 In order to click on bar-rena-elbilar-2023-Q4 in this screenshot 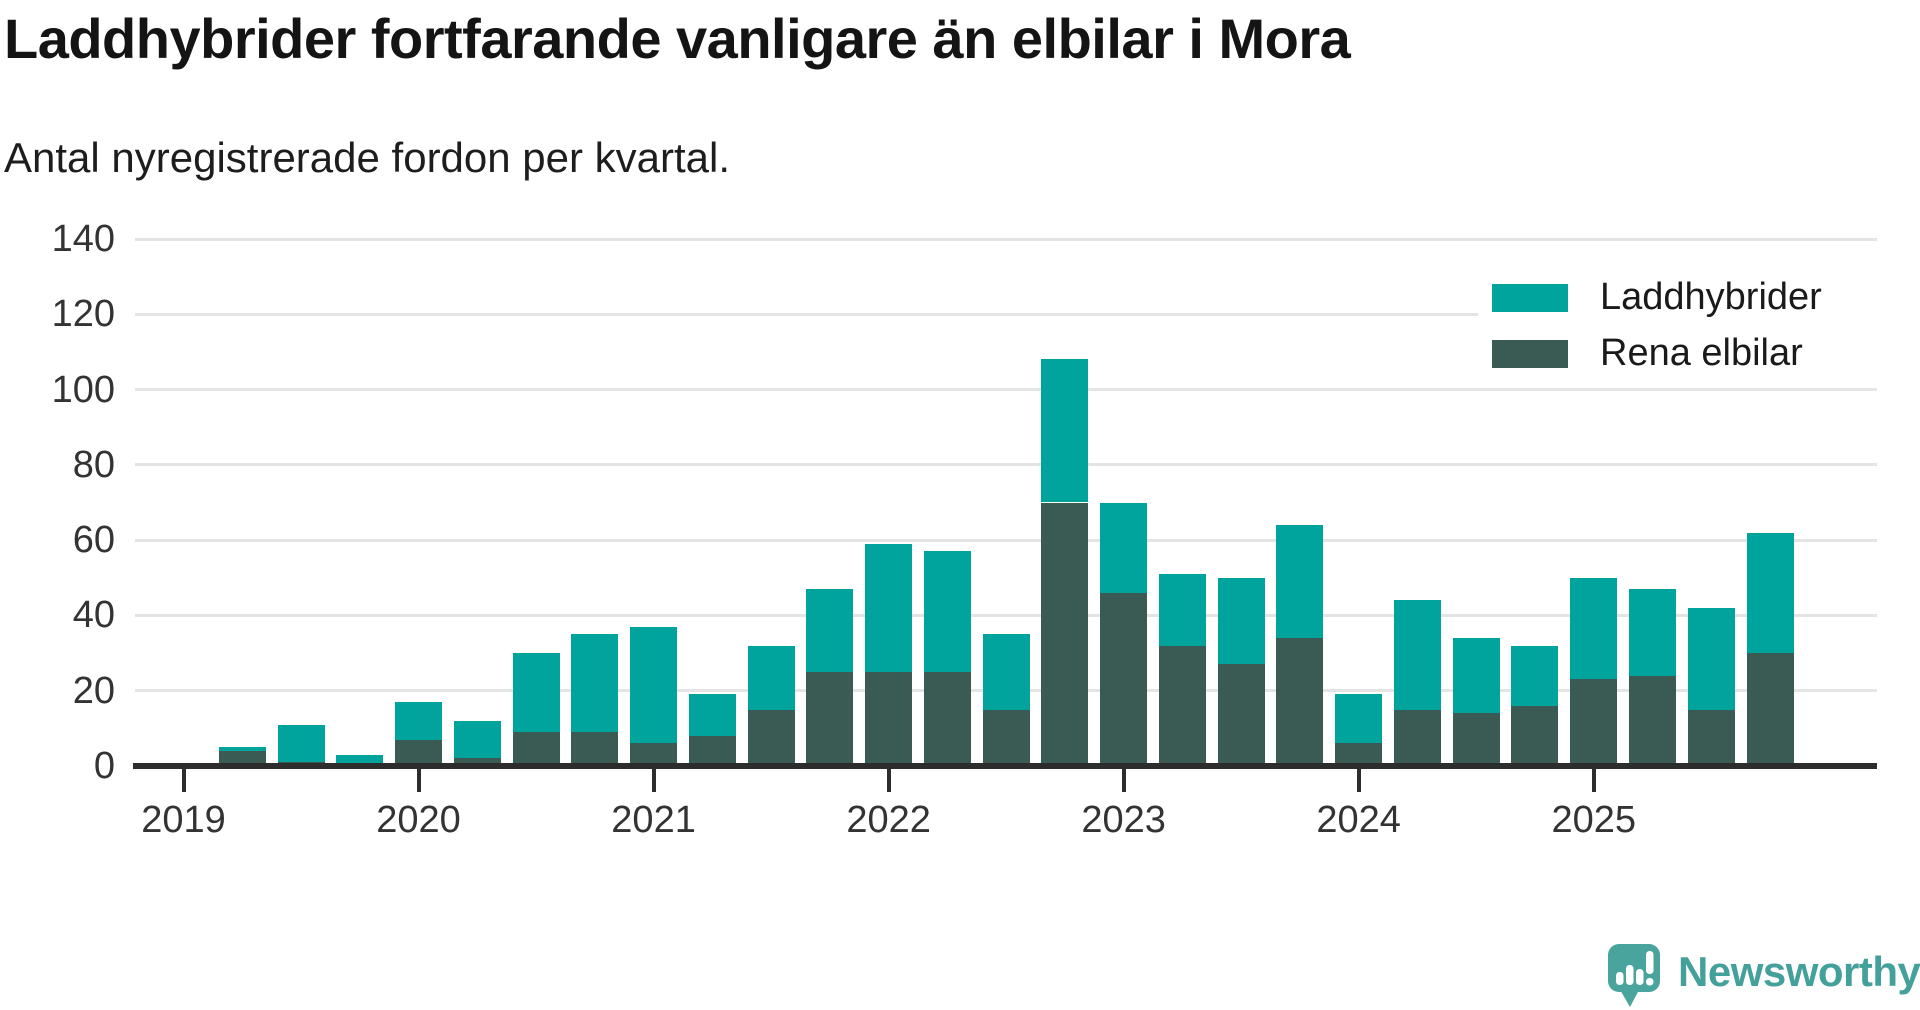, I will do `click(1300, 702)`.